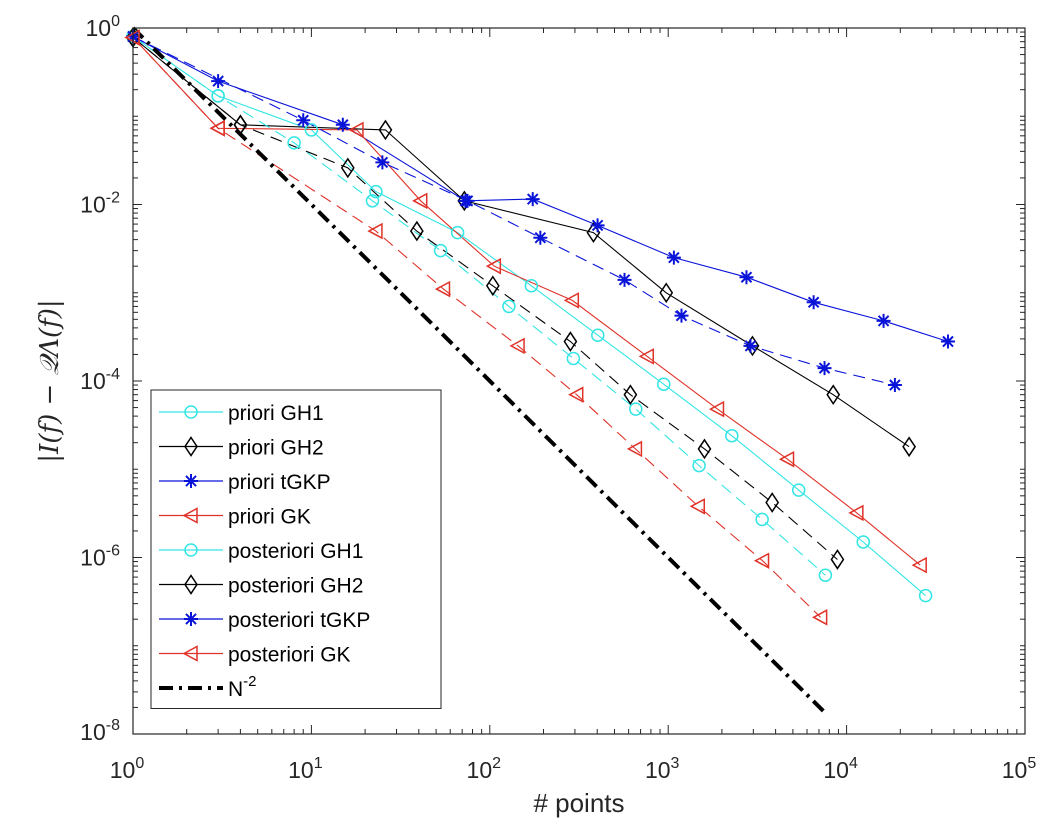 This screenshot has height=822, width=1054. What do you see at coordinates (305, 769) in the screenshot?
I see `x-tick-label: 10¹` at bounding box center [305, 769].